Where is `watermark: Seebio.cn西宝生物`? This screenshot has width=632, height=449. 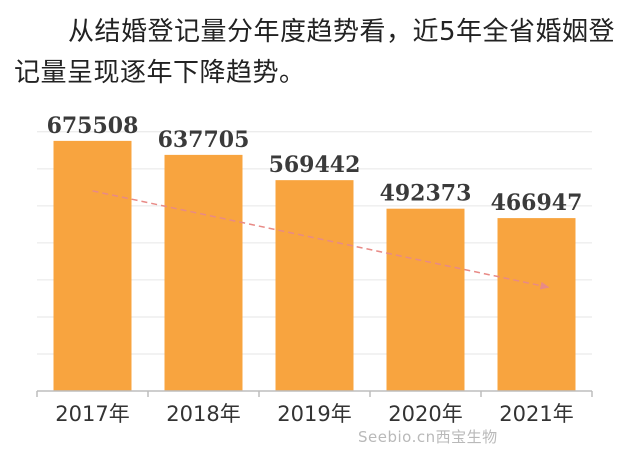
watermark: Seebio.cn西宝生物 is located at coordinates (428, 437).